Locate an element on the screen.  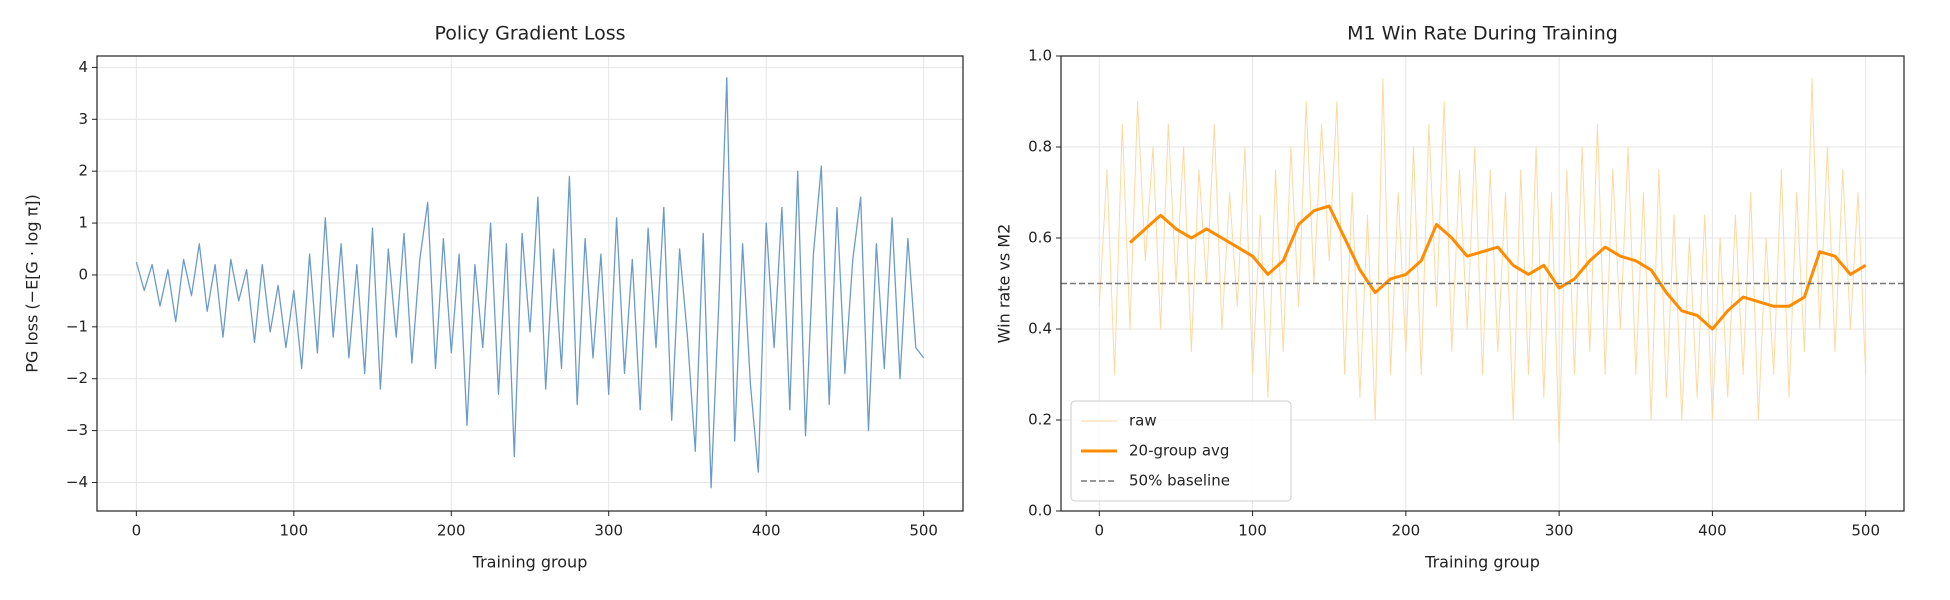
y-axis-label: Win rate vs M2 is located at coordinates (1004, 284).